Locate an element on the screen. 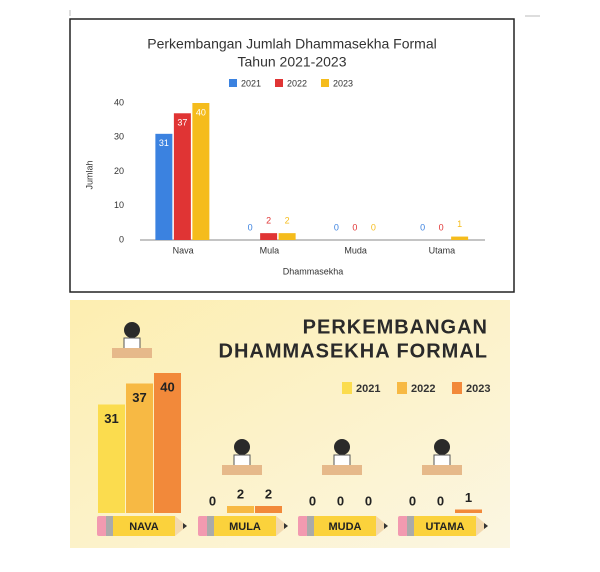 The height and width of the screenshot is (572, 600). y-axis-label: Jumlah is located at coordinates (89, 174).